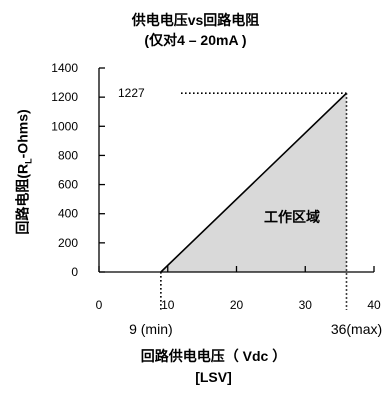  I want to click on y-tick-label: 800, so click(68, 155).